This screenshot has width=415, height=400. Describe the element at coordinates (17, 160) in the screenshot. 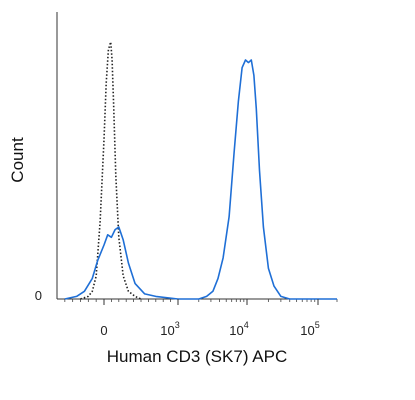

I see `y-axis-title: Count` at that location.